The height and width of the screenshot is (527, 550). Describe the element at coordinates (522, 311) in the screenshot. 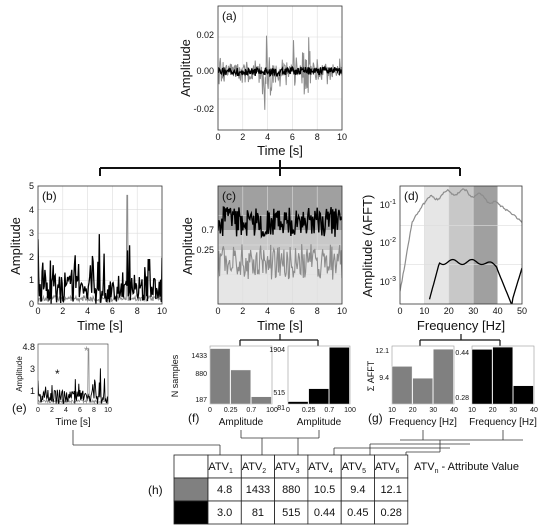

I see `panel-d-xtick-6: 50` at that location.